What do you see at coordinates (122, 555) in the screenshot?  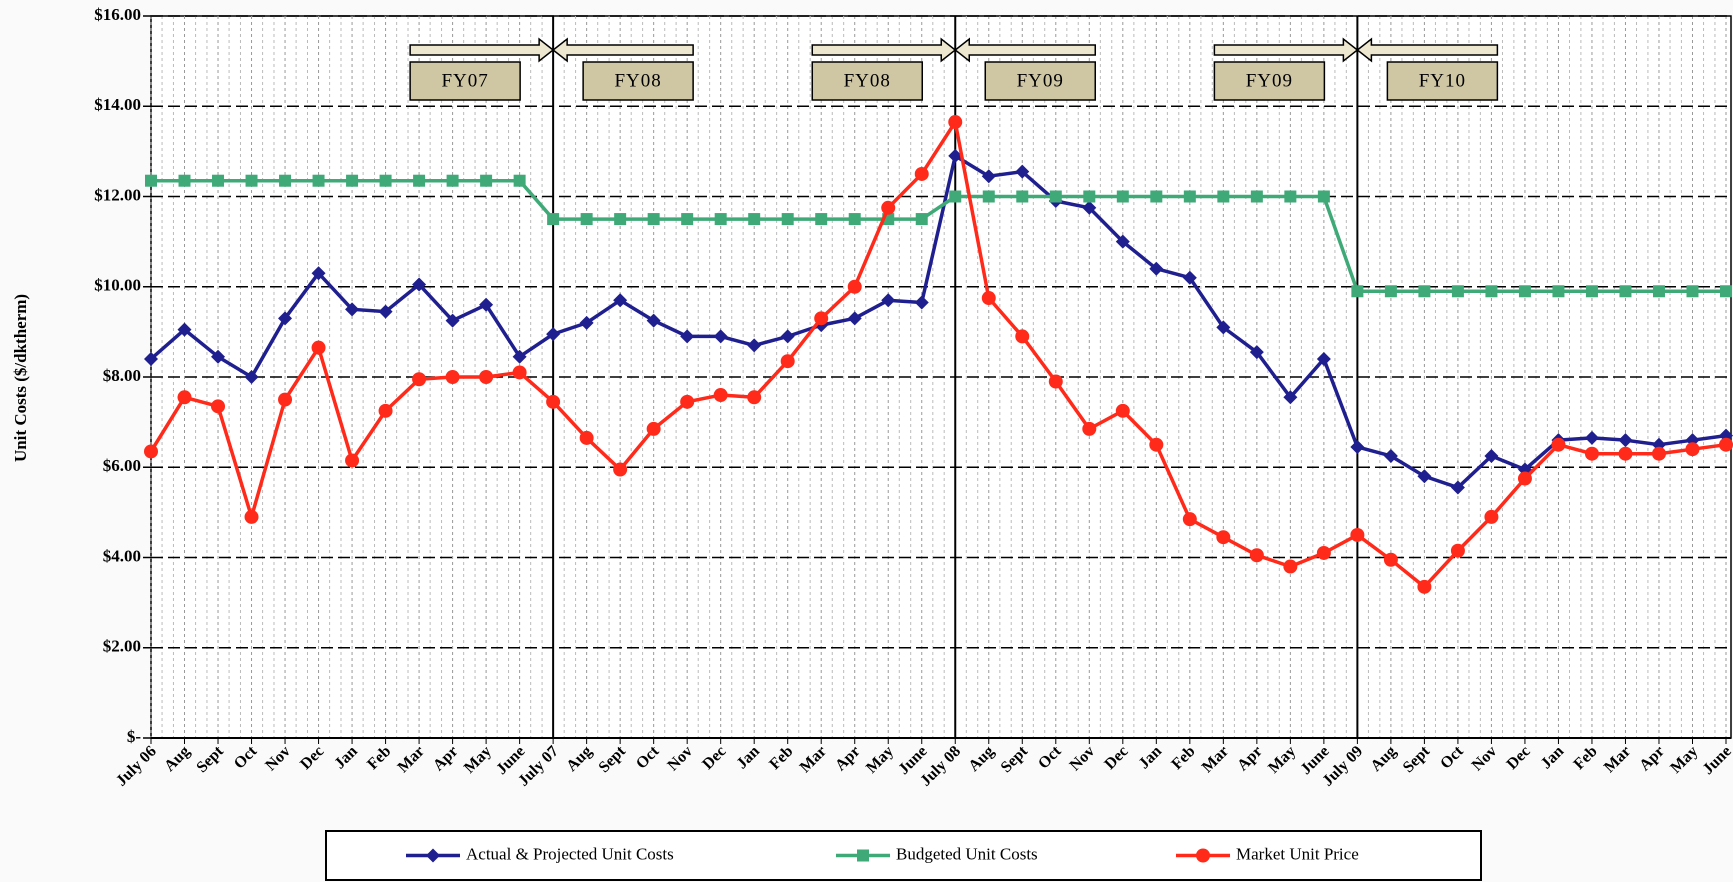 I see `y-tick-label: $4.00` at bounding box center [122, 555].